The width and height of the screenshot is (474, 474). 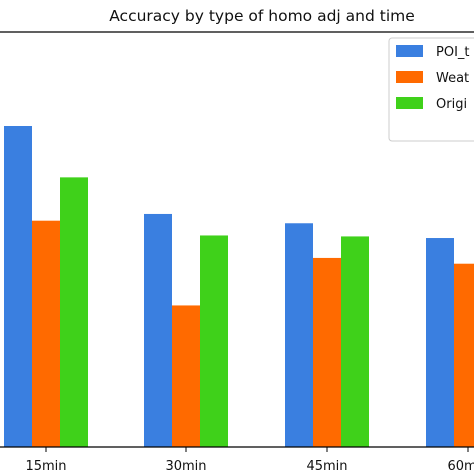 What do you see at coordinates (440, 342) in the screenshot?
I see `bar-poi-60min` at bounding box center [440, 342].